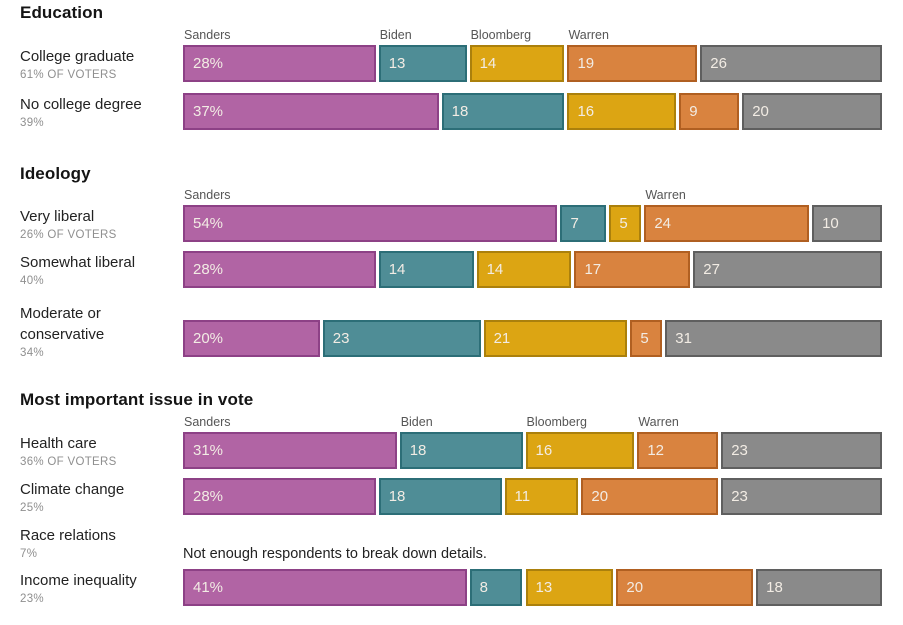  Describe the element at coordinates (496, 587) in the screenshot. I see `bar-segment-biden: 8` at that location.